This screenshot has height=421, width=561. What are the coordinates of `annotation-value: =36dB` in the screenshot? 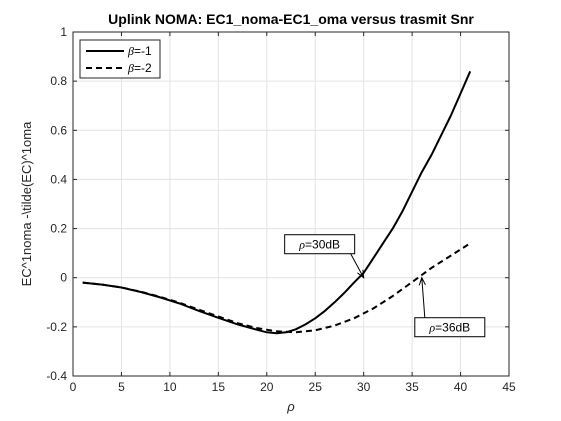 It's located at (452, 328).